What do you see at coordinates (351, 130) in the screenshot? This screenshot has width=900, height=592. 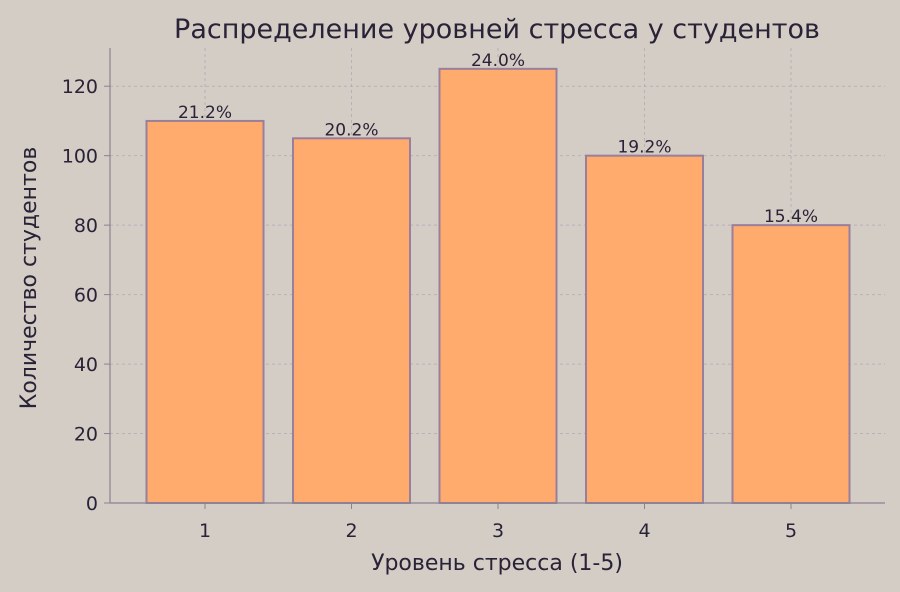 I see `bar-value-label: 20.2%` at bounding box center [351, 130].